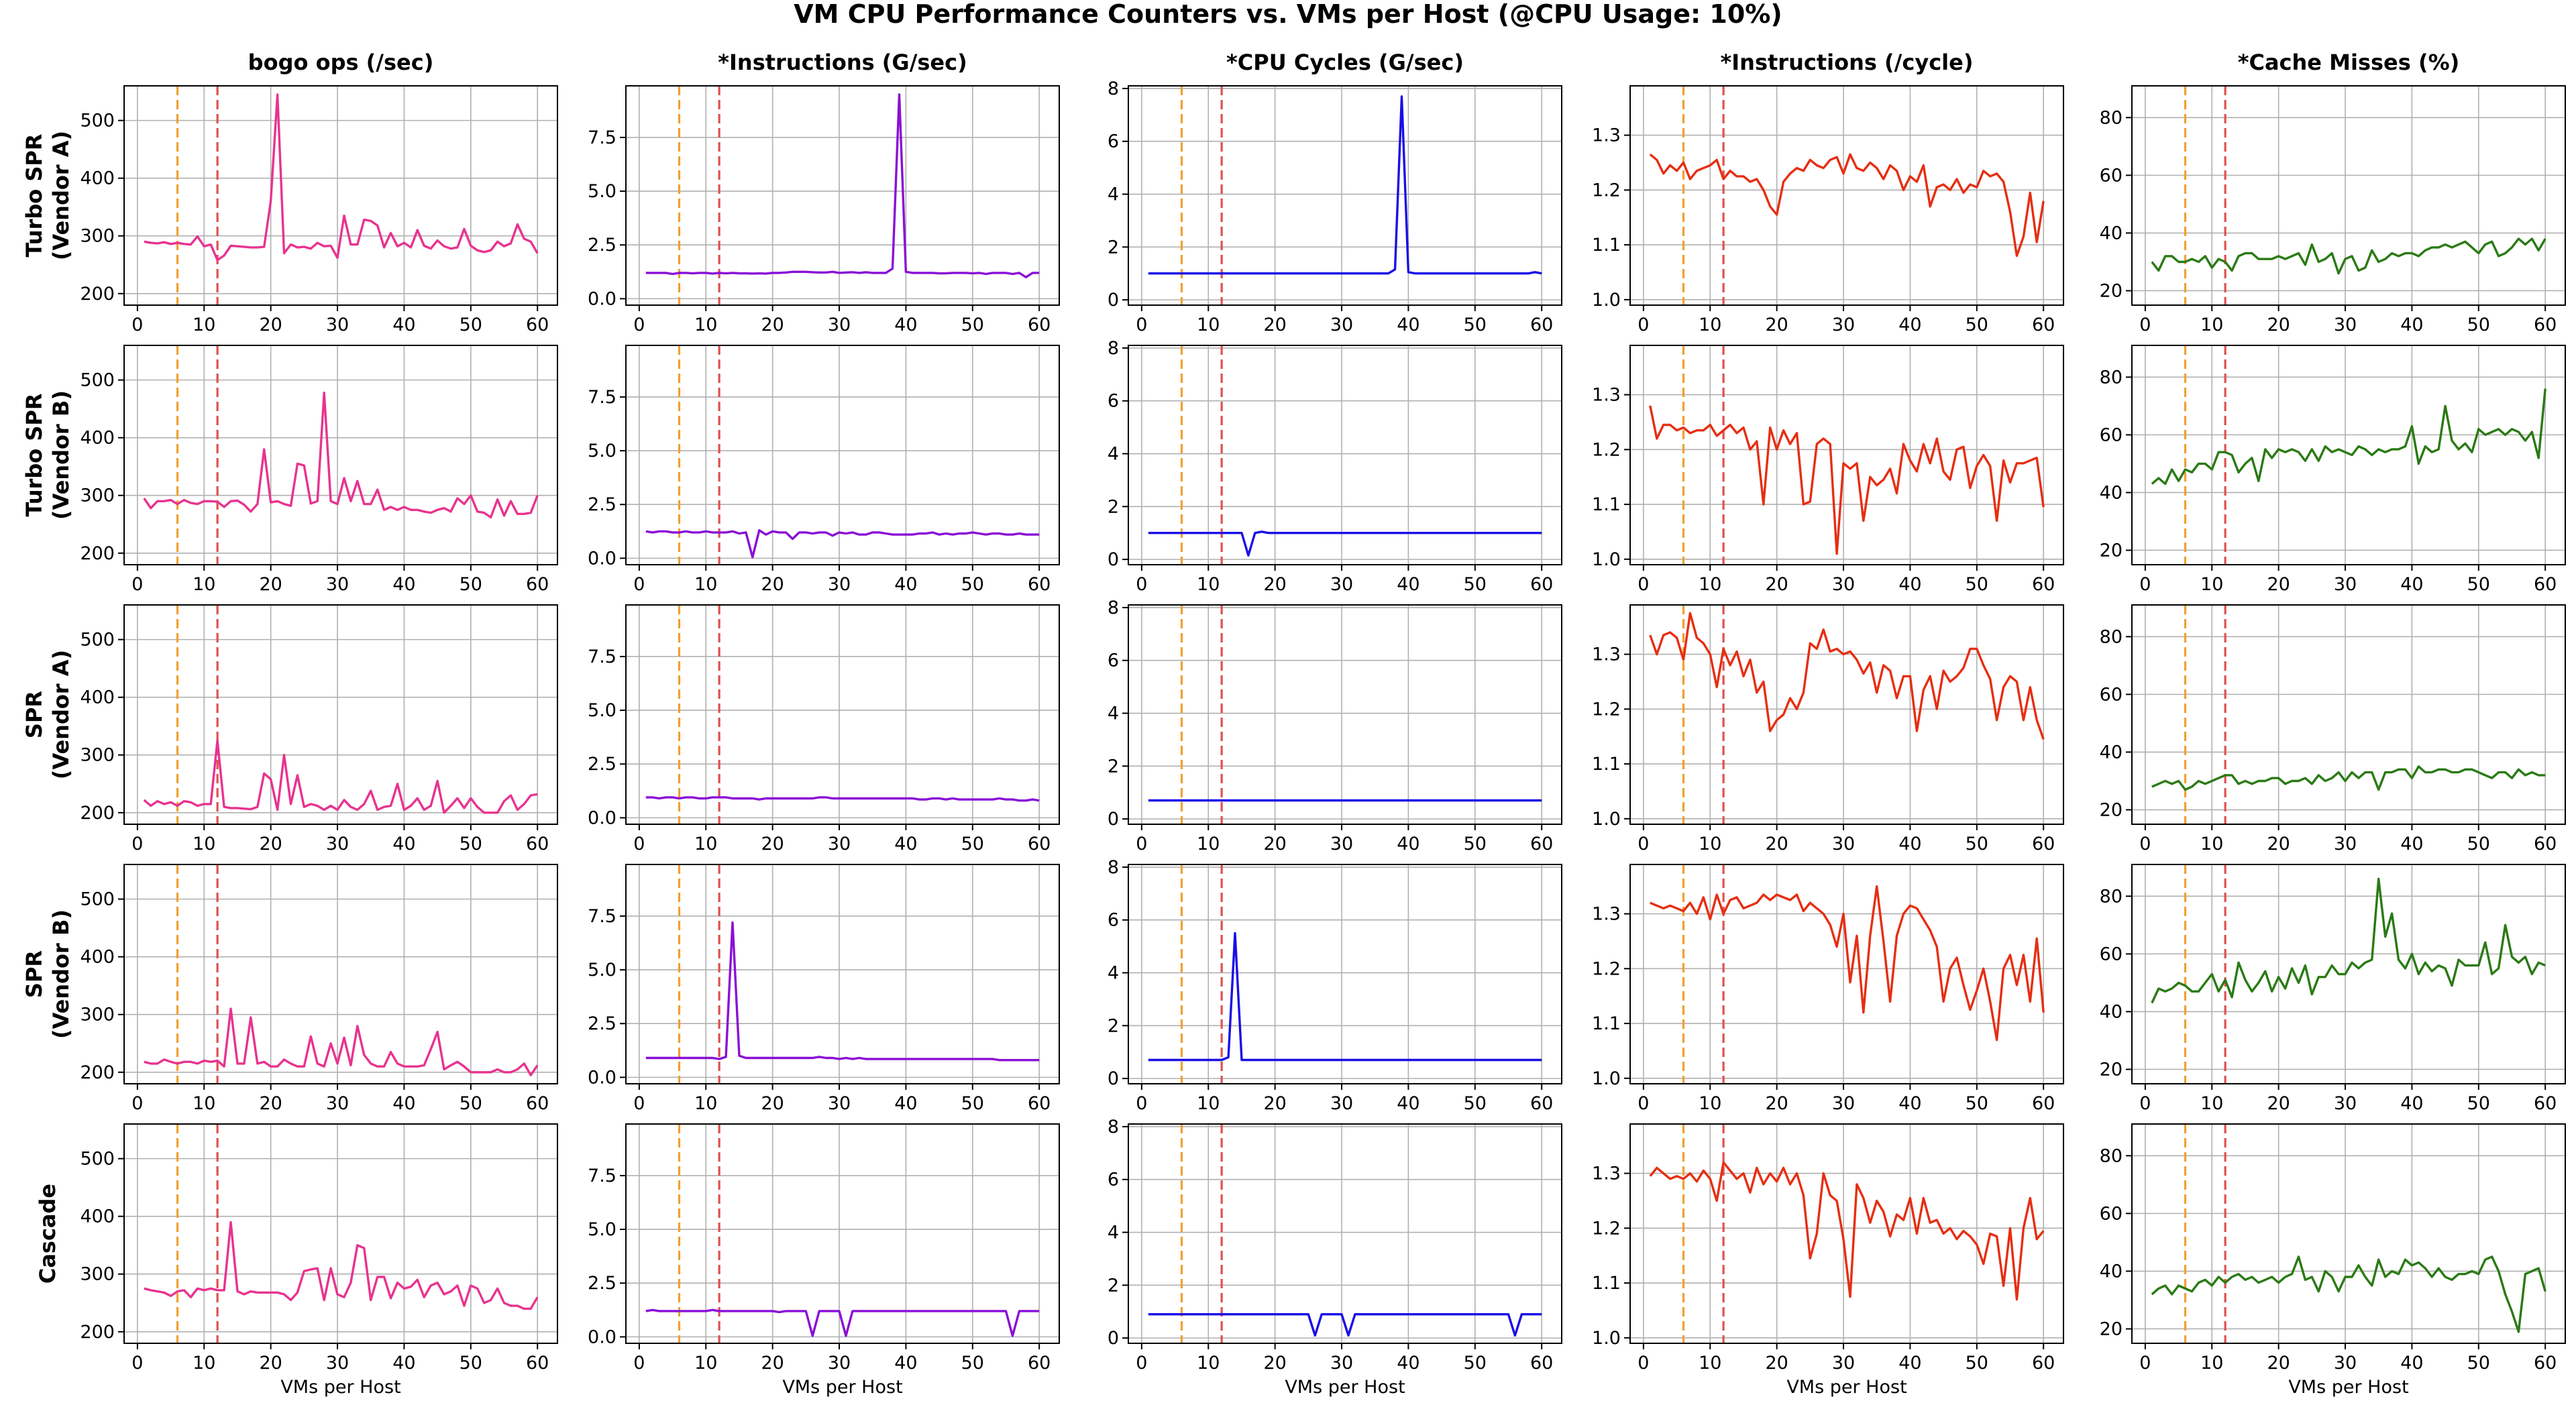 This screenshot has width=2576, height=1403. I want to click on row-label: Cascade, so click(47, 1234).